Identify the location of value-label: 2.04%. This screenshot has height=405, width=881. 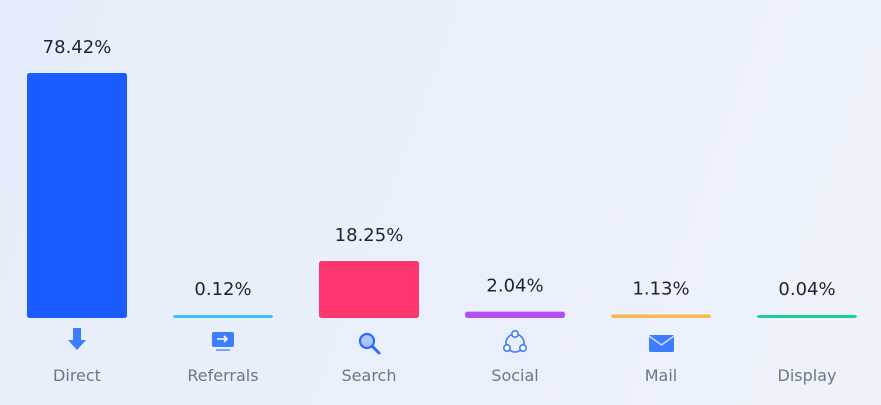
(514, 286).